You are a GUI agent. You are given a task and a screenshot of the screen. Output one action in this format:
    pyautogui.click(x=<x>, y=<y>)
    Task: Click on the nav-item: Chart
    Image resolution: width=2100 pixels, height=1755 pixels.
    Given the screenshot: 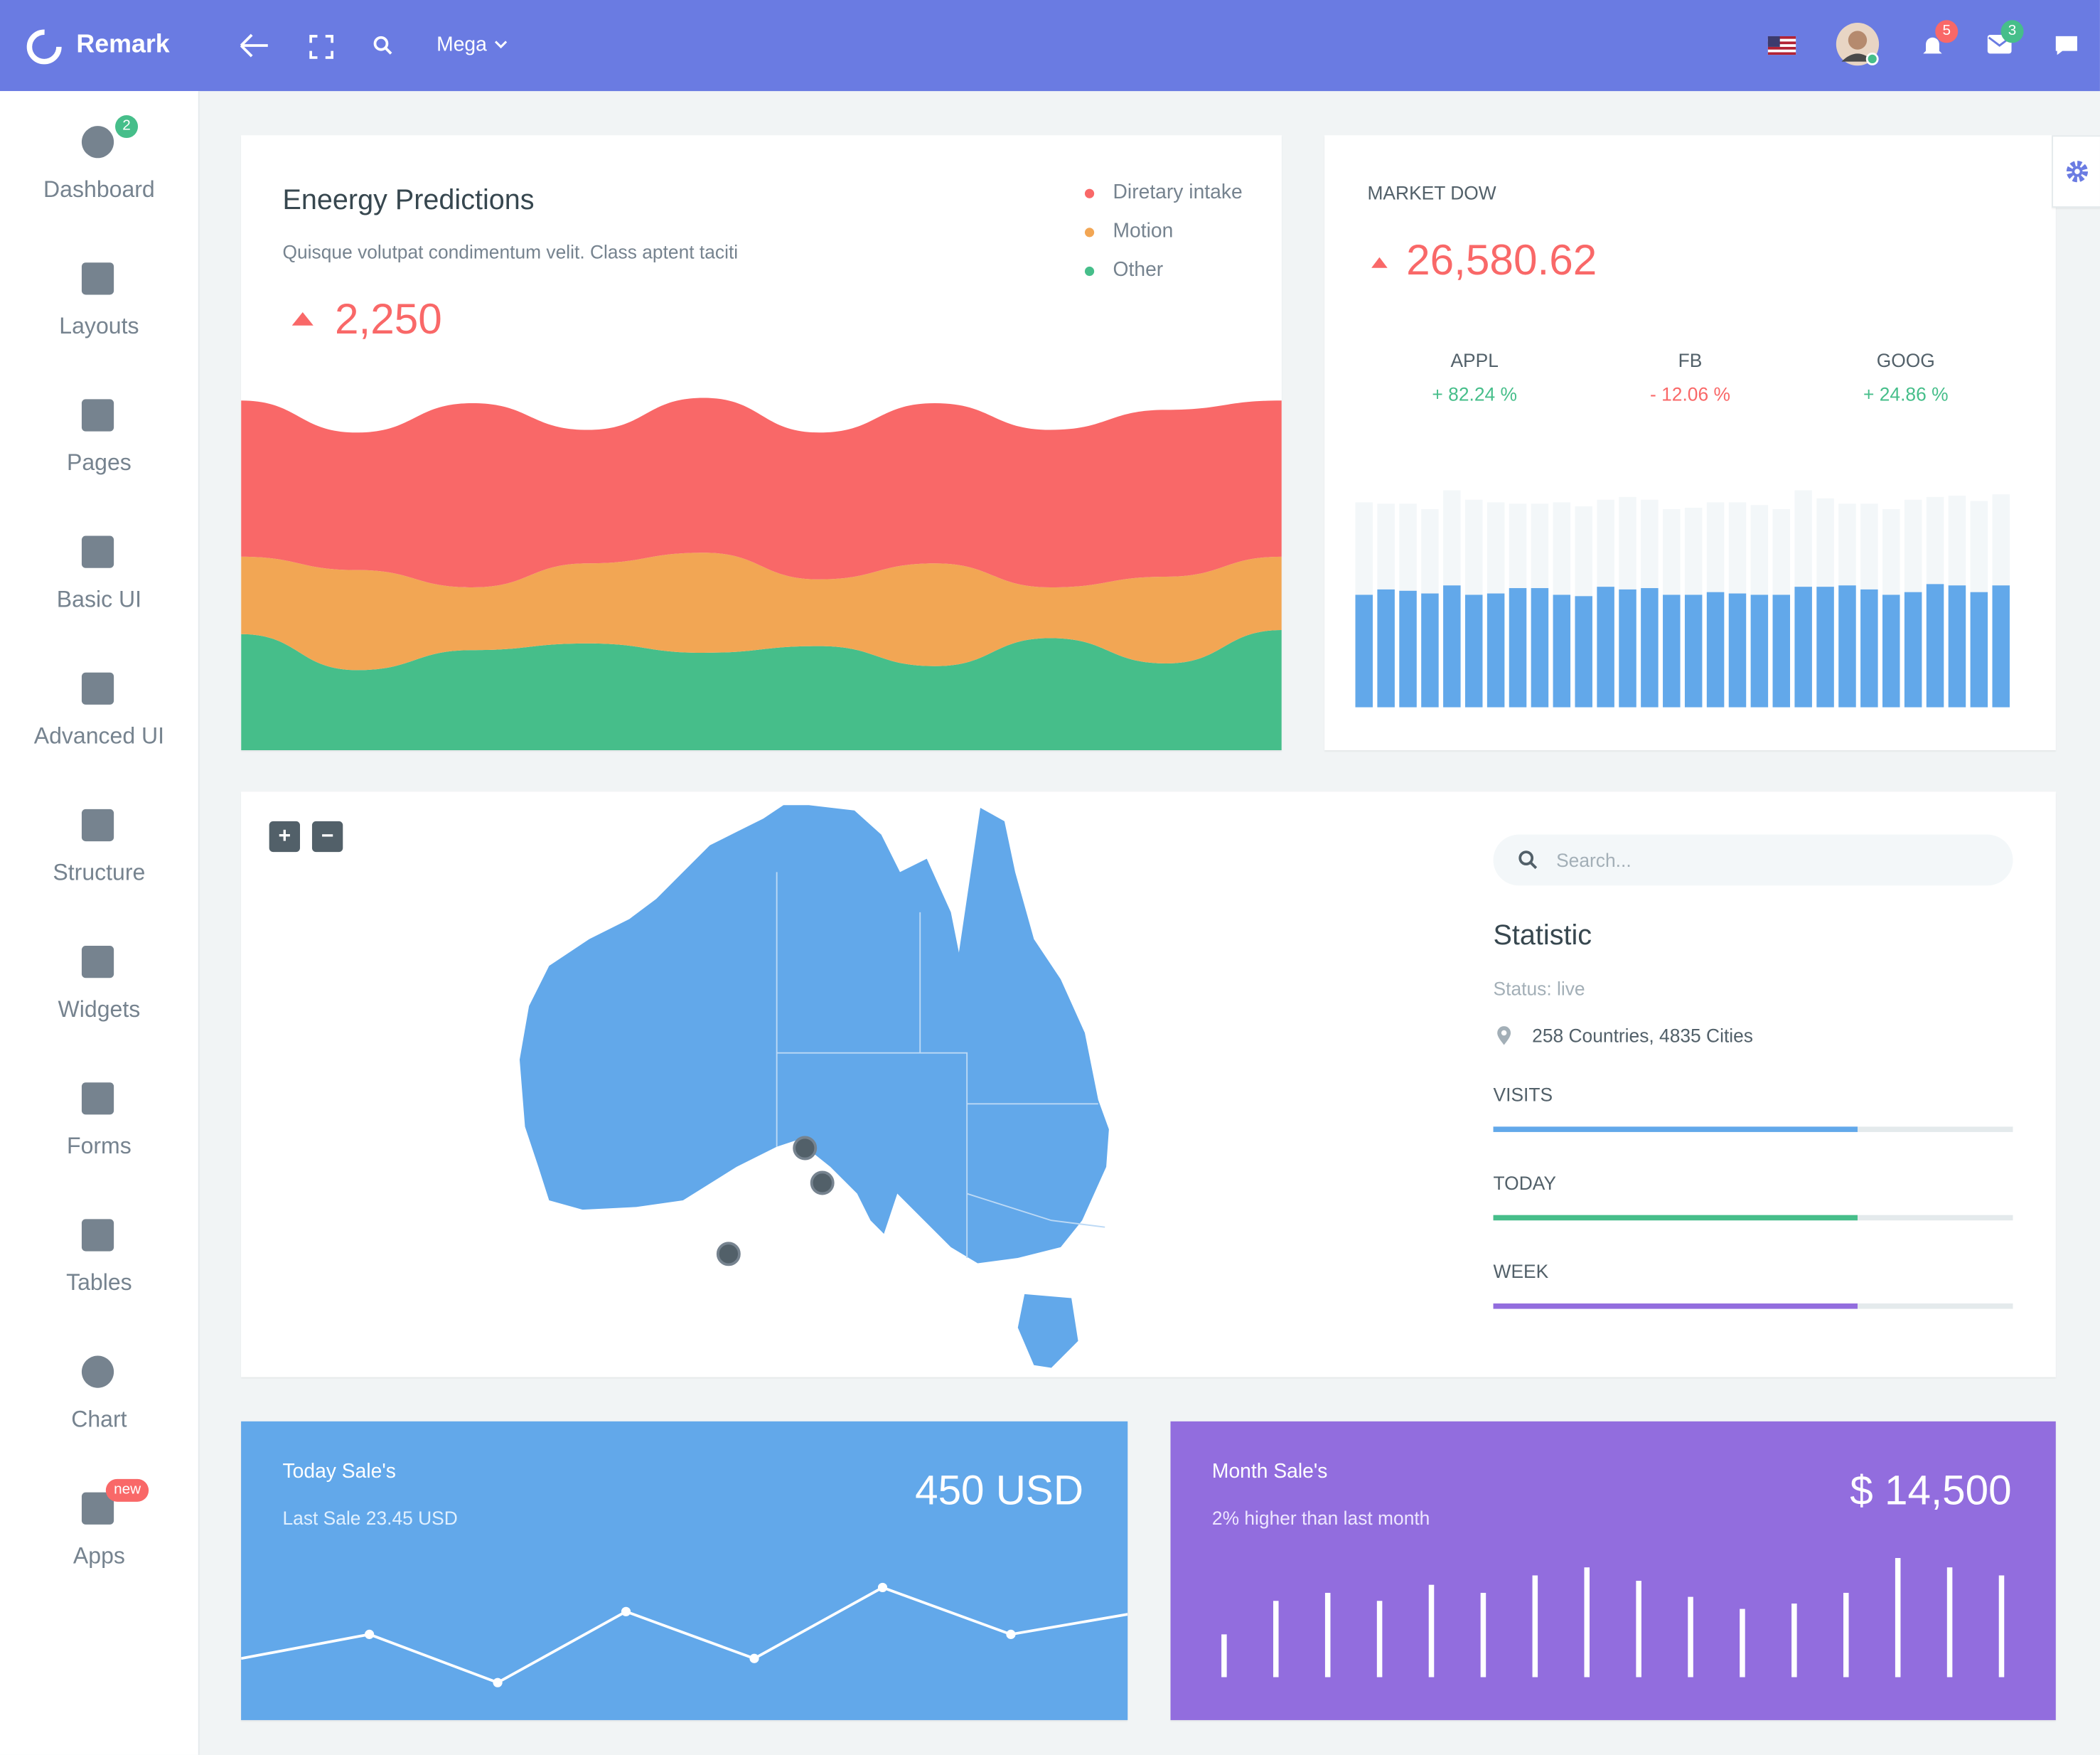 What is the action you would take?
    pyautogui.click(x=99, y=1410)
    